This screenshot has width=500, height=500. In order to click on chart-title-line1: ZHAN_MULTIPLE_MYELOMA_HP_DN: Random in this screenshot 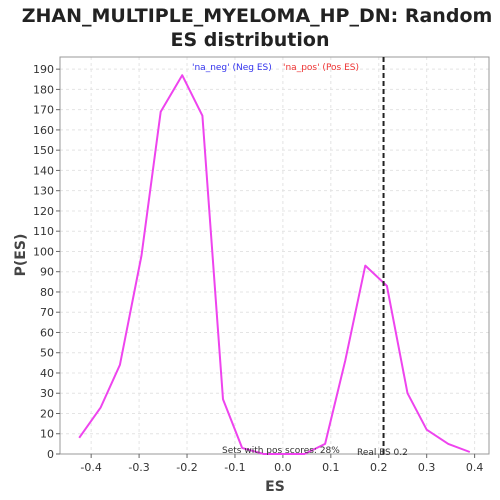, I will do `click(257, 16)`.